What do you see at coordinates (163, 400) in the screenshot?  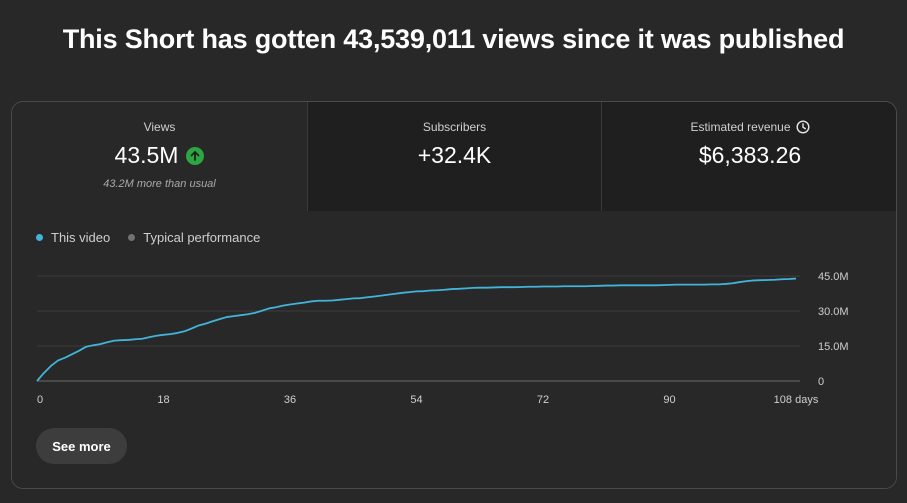 I see `x-tick-label: 18` at bounding box center [163, 400].